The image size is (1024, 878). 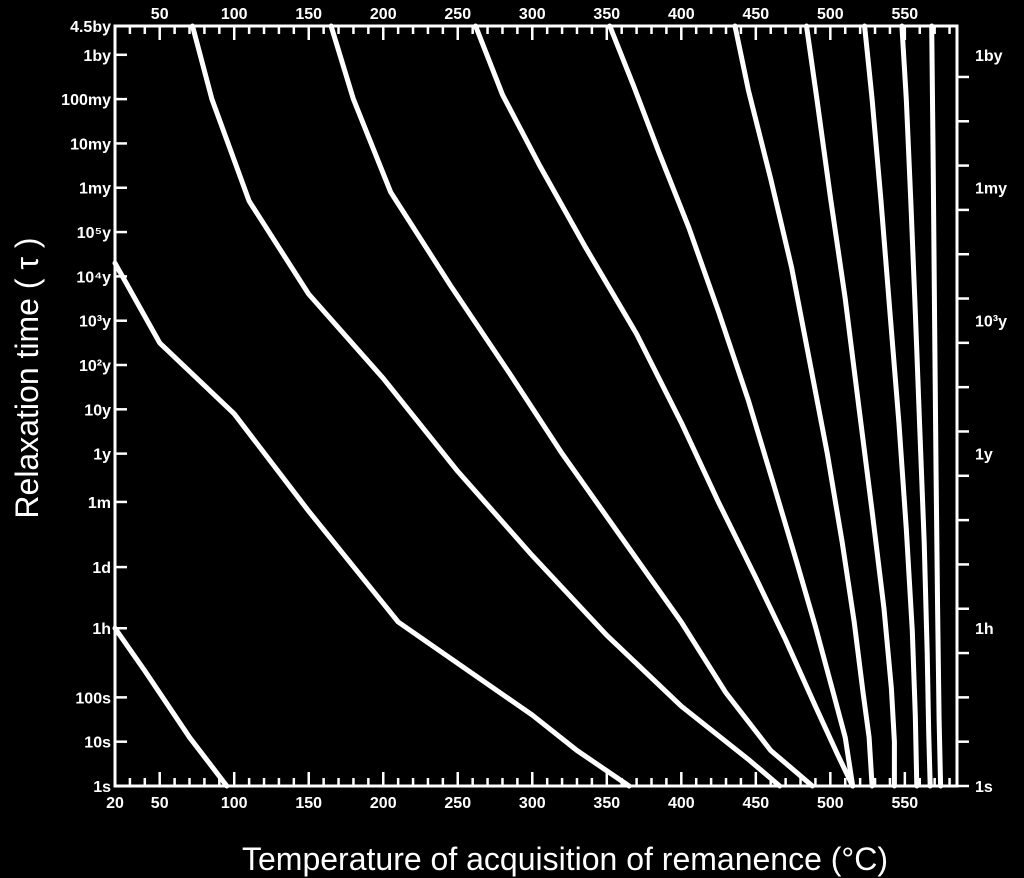 What do you see at coordinates (755, 803) in the screenshot?
I see `x-tick-label-bottom: 450` at bounding box center [755, 803].